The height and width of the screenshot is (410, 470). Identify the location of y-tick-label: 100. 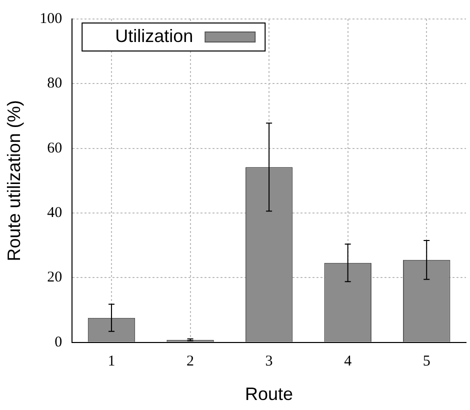
(51, 18).